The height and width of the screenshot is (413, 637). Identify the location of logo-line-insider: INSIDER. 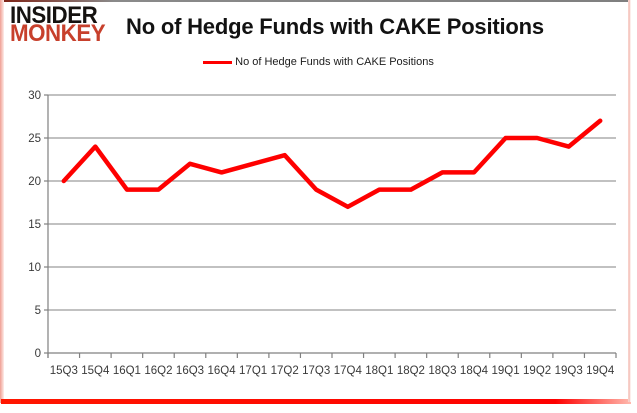
(54, 15).